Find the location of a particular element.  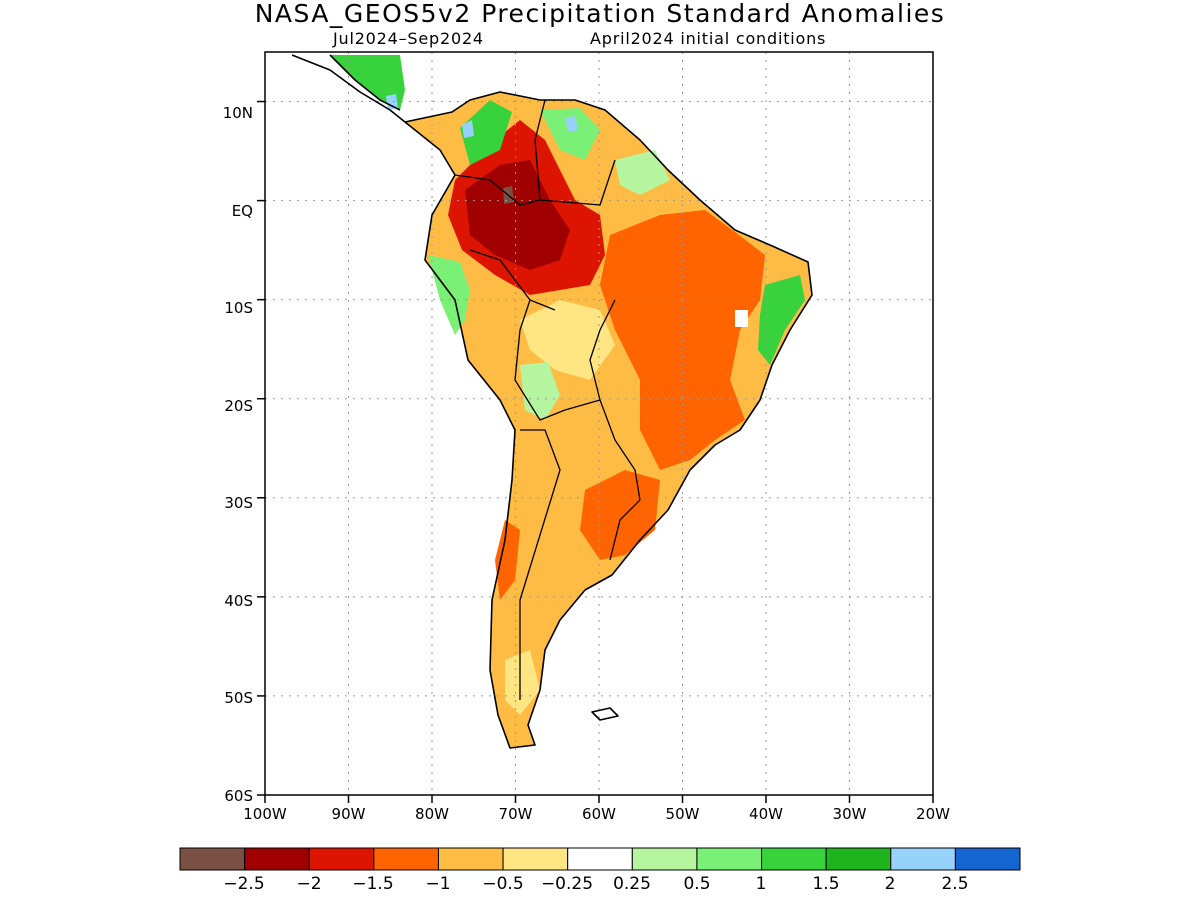

colorbar-label: 0.5 is located at coordinates (696, 884).